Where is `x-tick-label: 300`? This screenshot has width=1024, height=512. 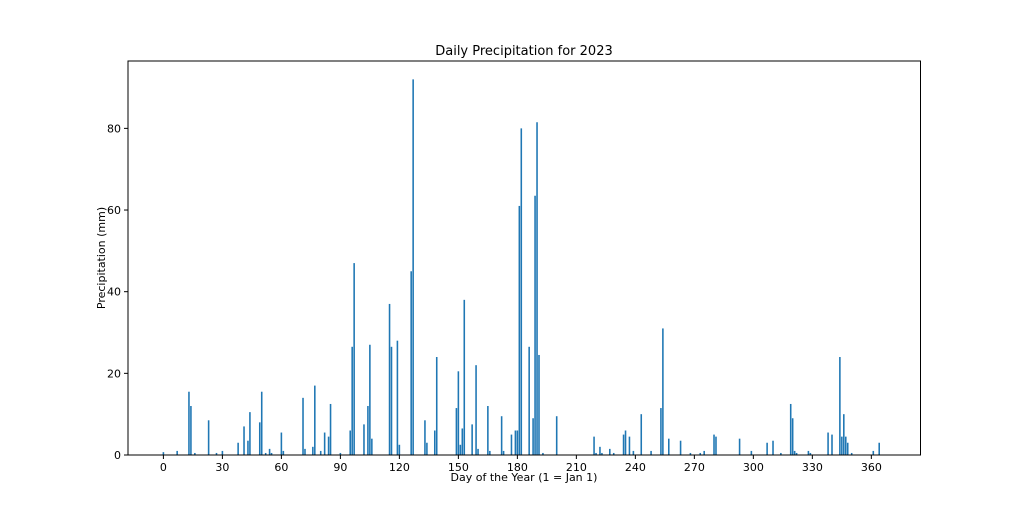
x-tick-label: 300 is located at coordinates (753, 467).